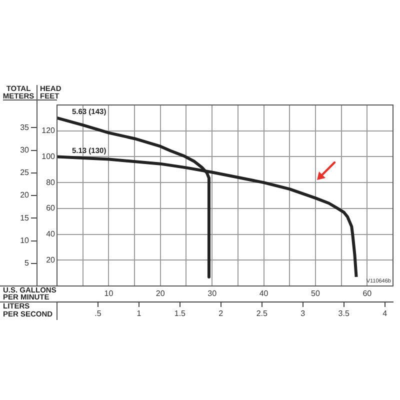 The height and width of the screenshot is (400, 400). What do you see at coordinates (51, 233) in the screenshot?
I see `y-tick-label: 40` at bounding box center [51, 233].